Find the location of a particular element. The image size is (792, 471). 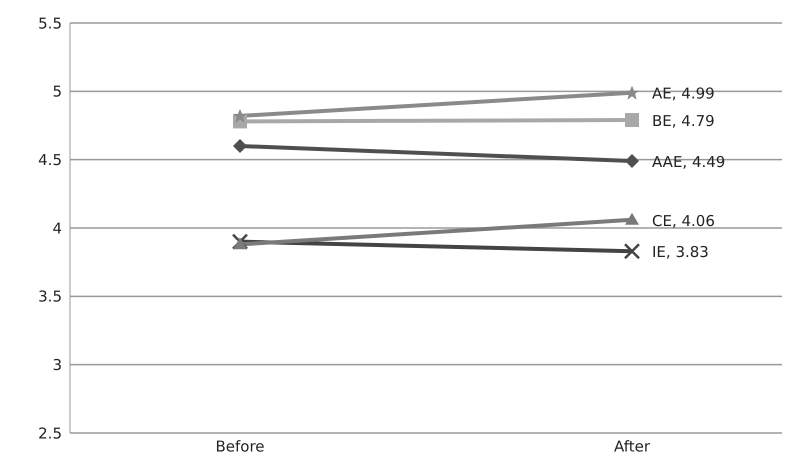

y-tick-label: 4 is located at coordinates (57, 228).